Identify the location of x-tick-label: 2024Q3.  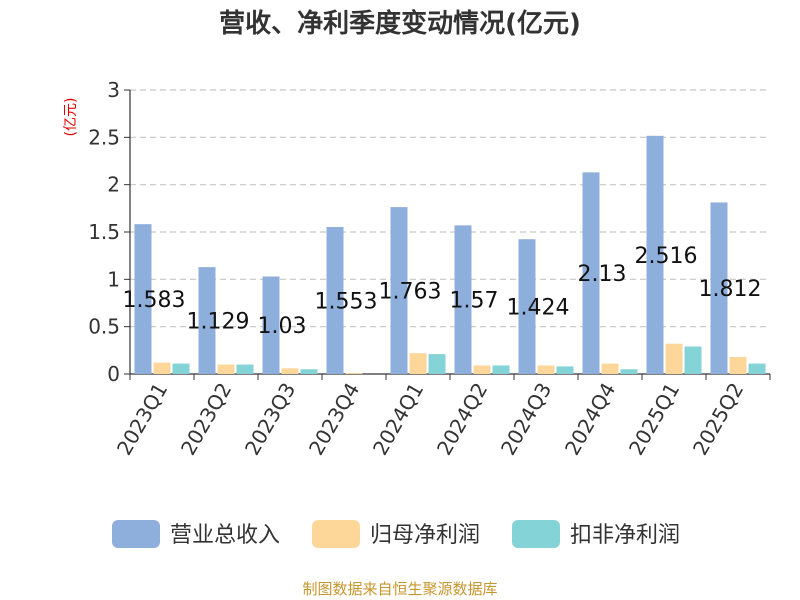
(526, 419).